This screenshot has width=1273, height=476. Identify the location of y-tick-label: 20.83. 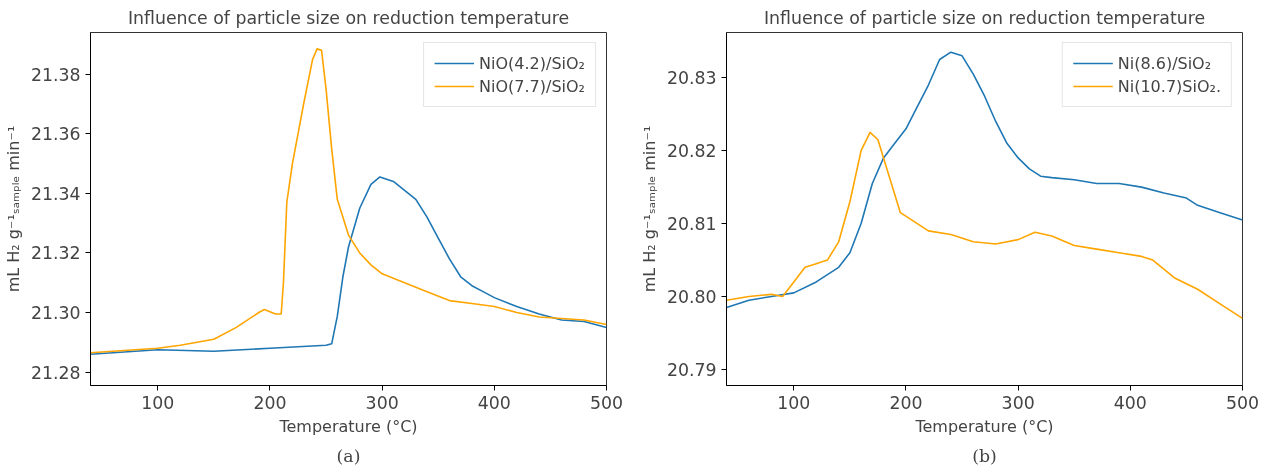
(691, 78).